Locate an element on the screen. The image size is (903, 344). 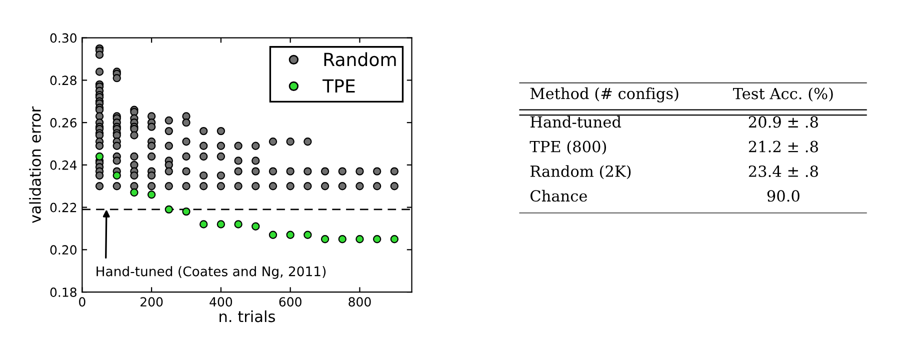
y-tick-label: 0.22 is located at coordinates (63, 207).